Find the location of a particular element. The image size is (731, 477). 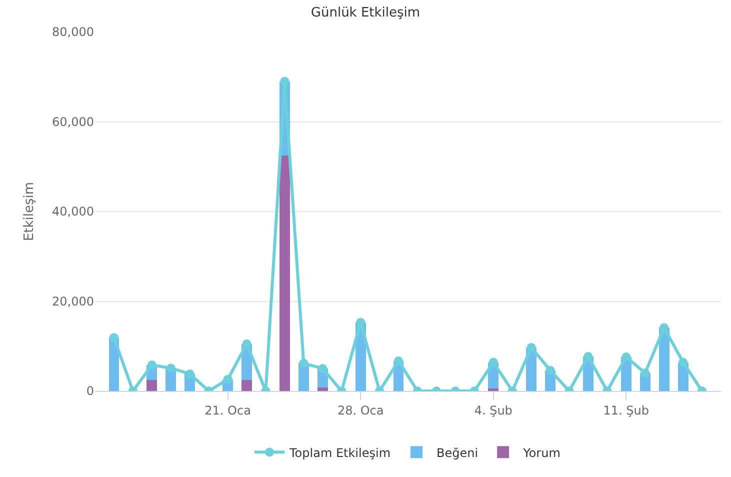

x-tick-label: 11. Şub is located at coordinates (626, 410).